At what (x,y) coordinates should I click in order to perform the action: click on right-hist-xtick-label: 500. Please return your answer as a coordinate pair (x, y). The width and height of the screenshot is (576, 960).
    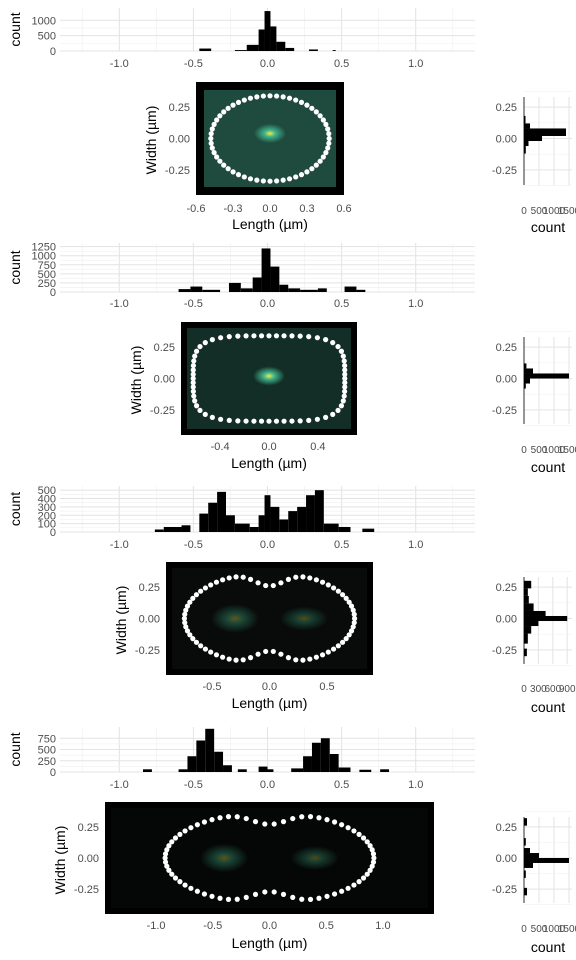
    Looking at the image, I should click on (539, 450).